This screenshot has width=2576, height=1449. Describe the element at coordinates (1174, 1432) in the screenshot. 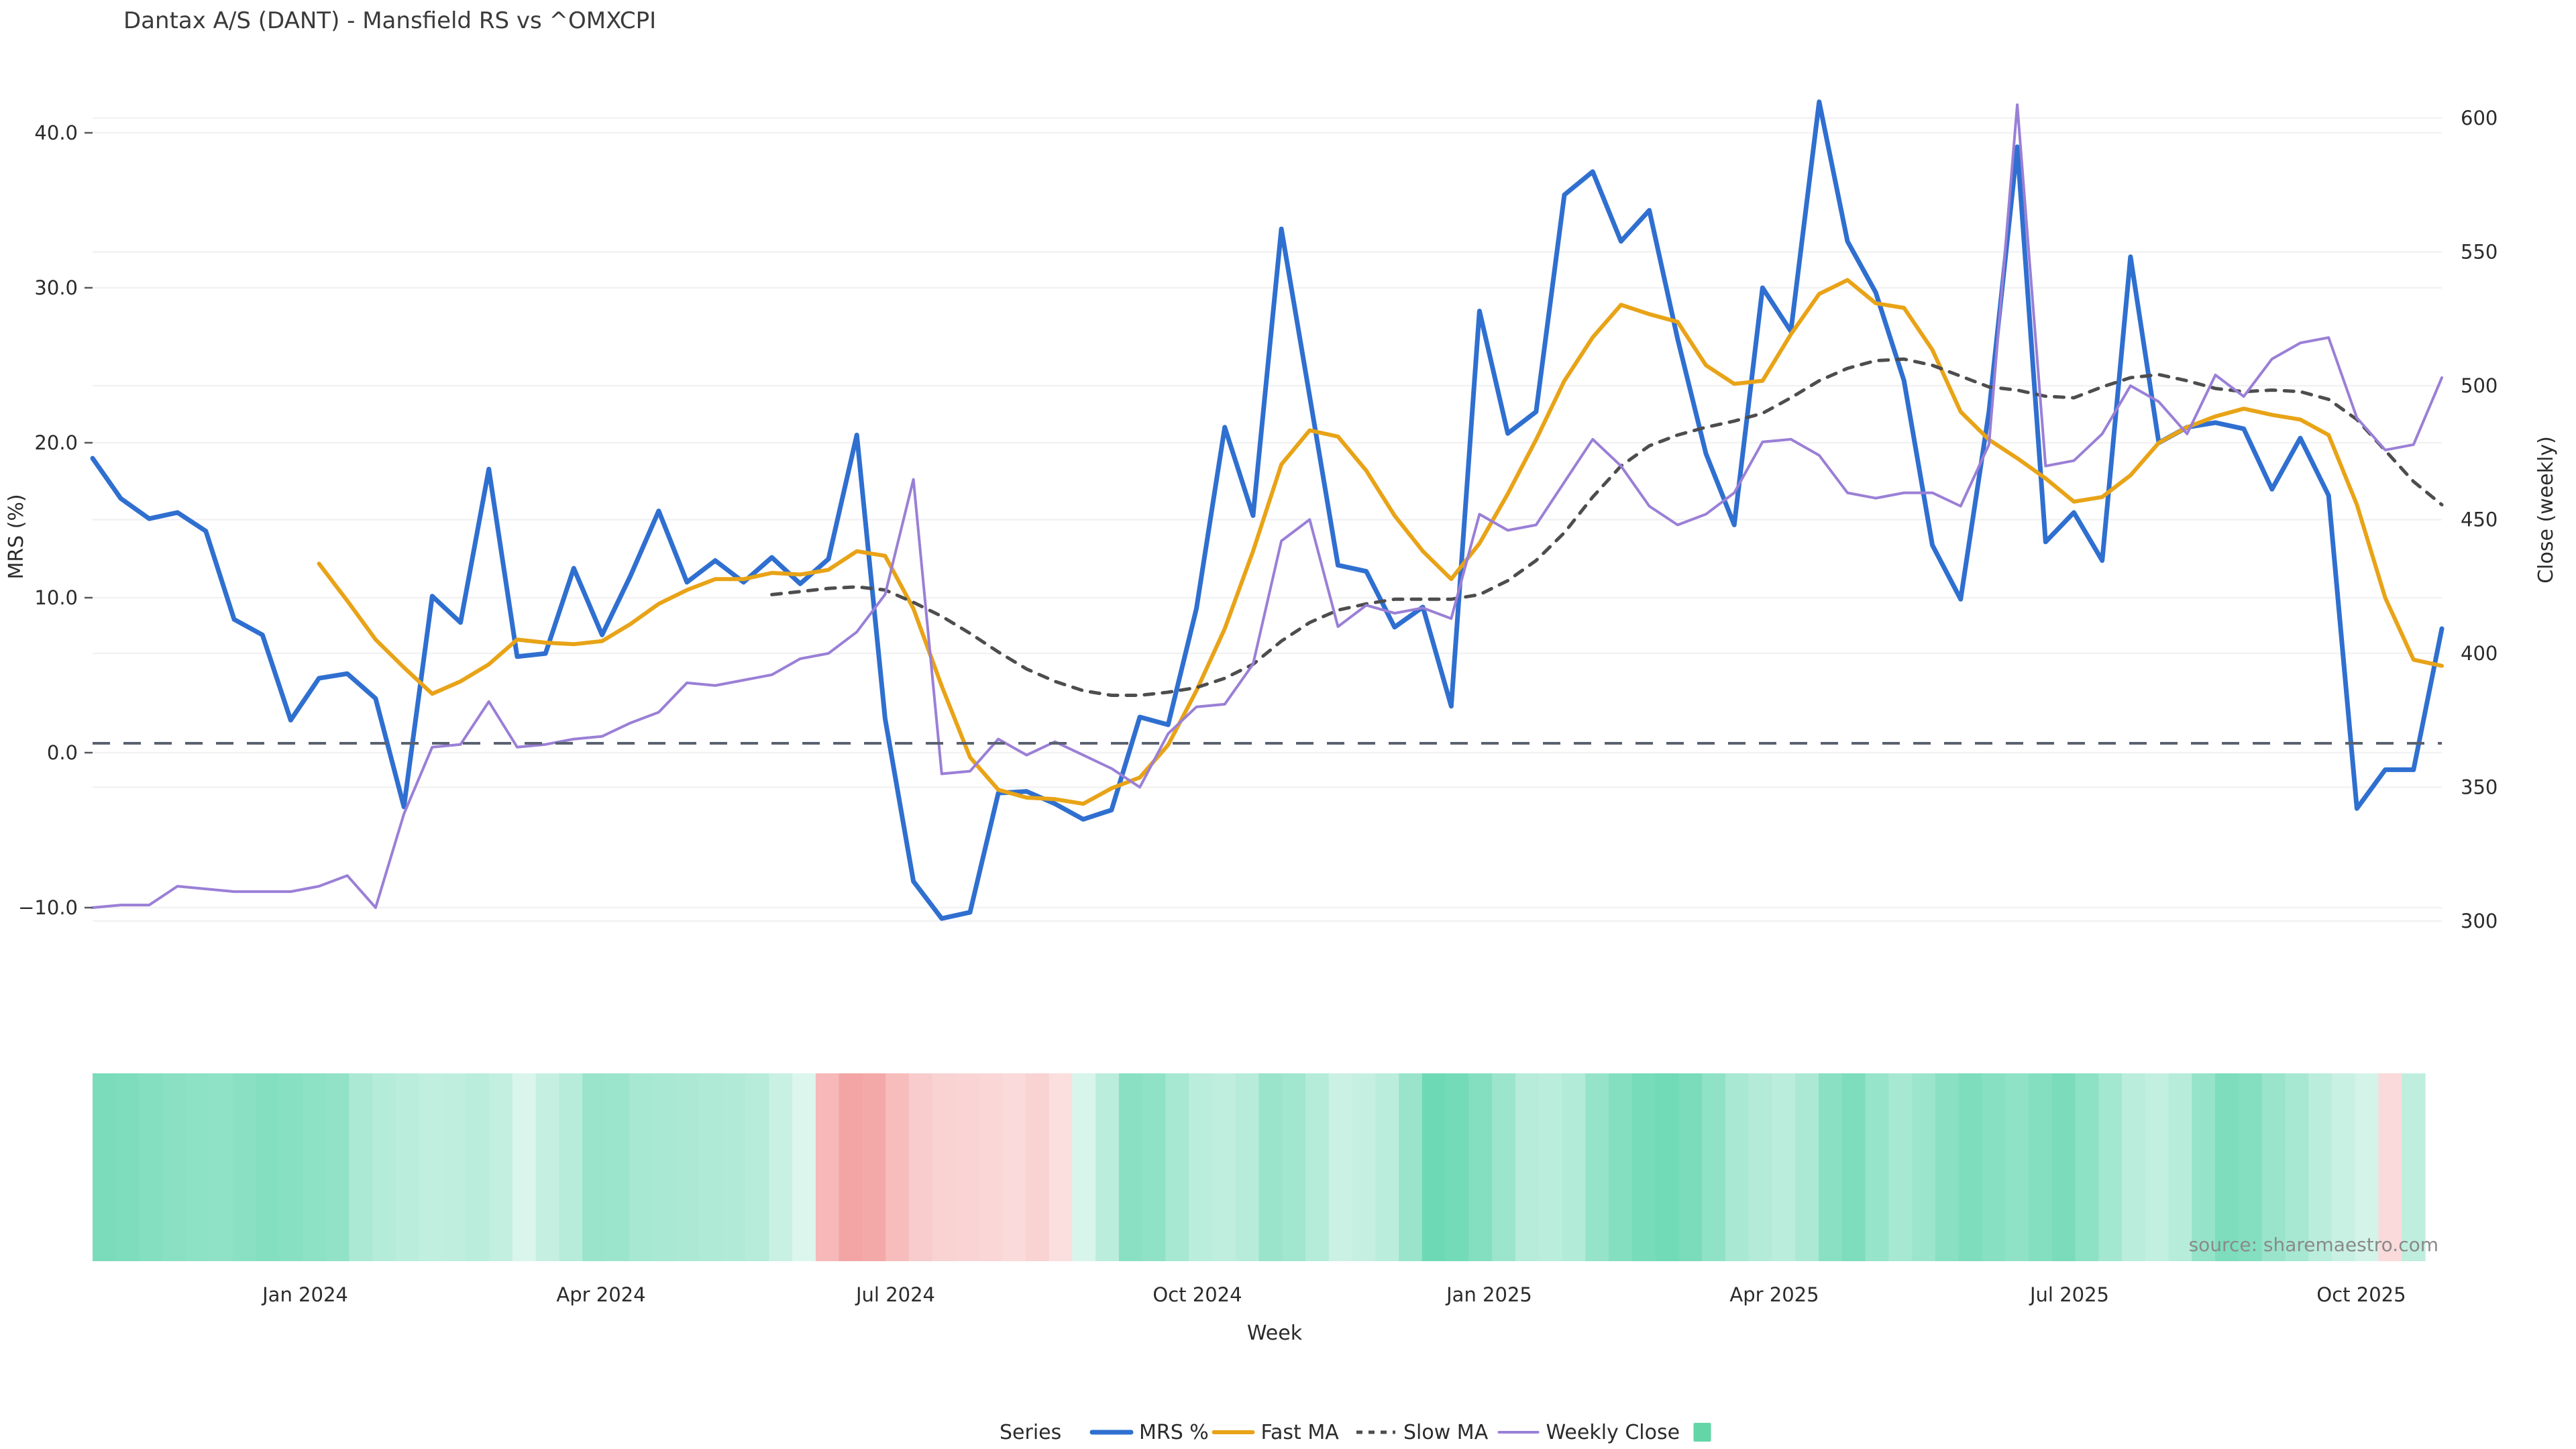

I see `legend-label: MRS %` at that location.